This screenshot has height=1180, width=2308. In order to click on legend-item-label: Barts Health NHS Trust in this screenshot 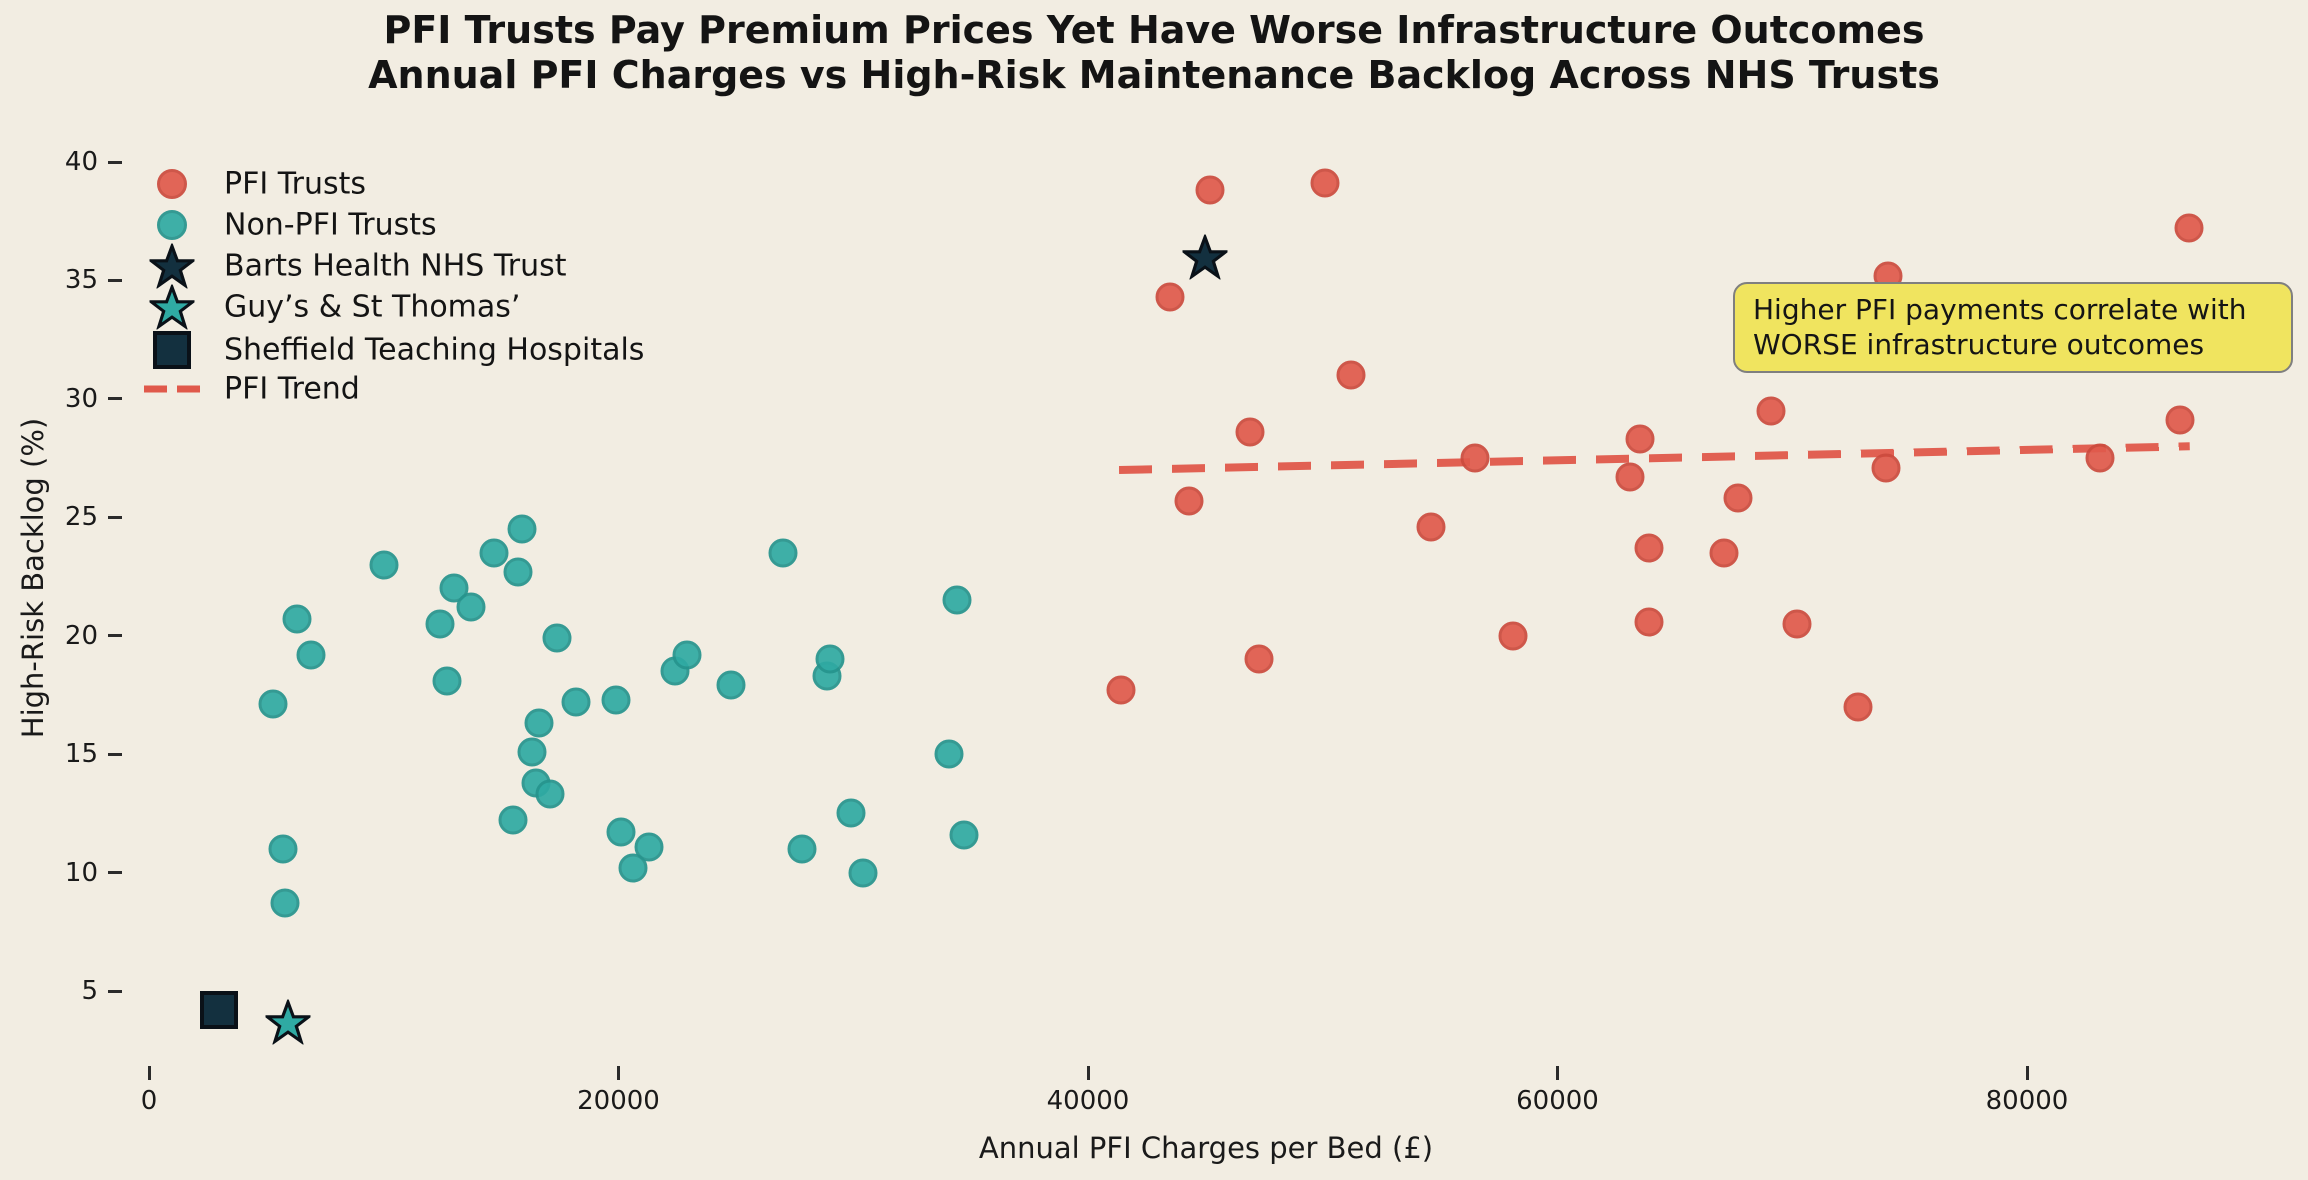, I will do `click(395, 266)`.